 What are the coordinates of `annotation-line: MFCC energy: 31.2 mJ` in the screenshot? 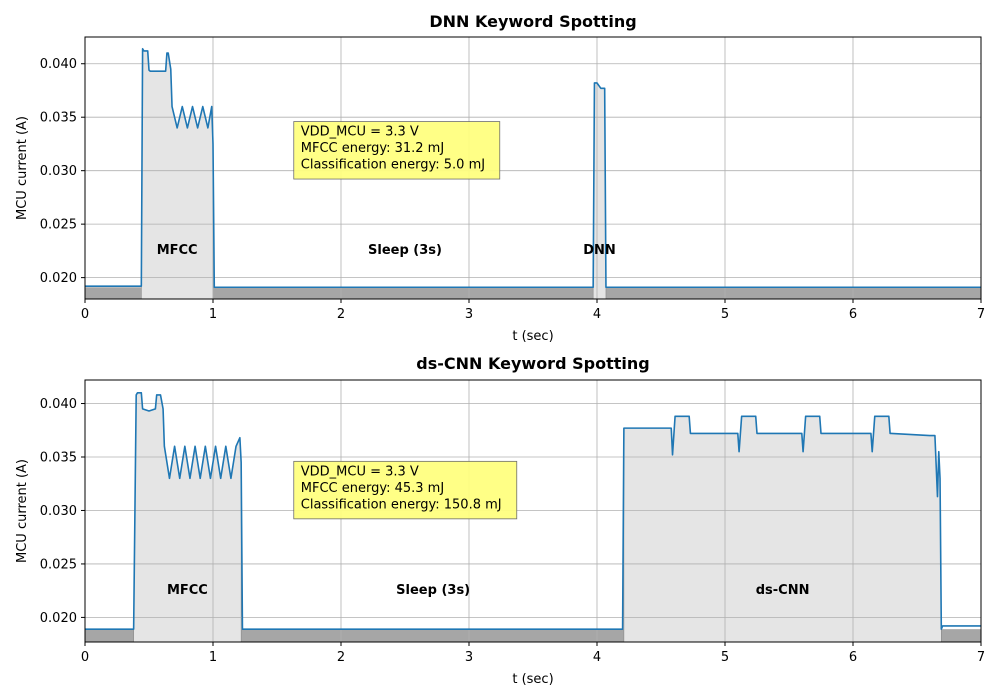 It's located at (372, 148).